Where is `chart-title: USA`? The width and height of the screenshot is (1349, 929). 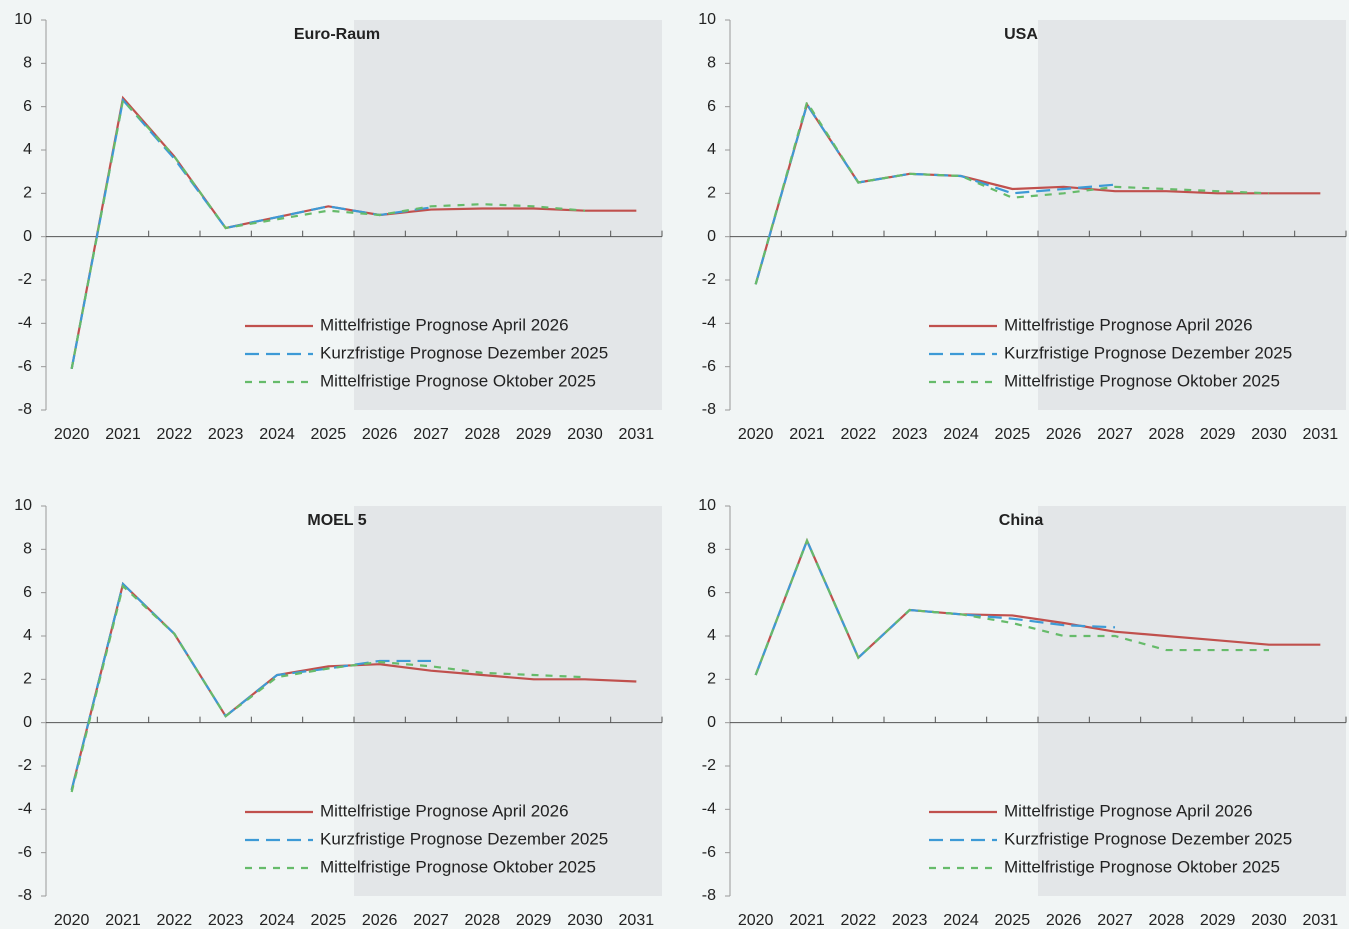
chart-title: USA is located at coordinates (1021, 34).